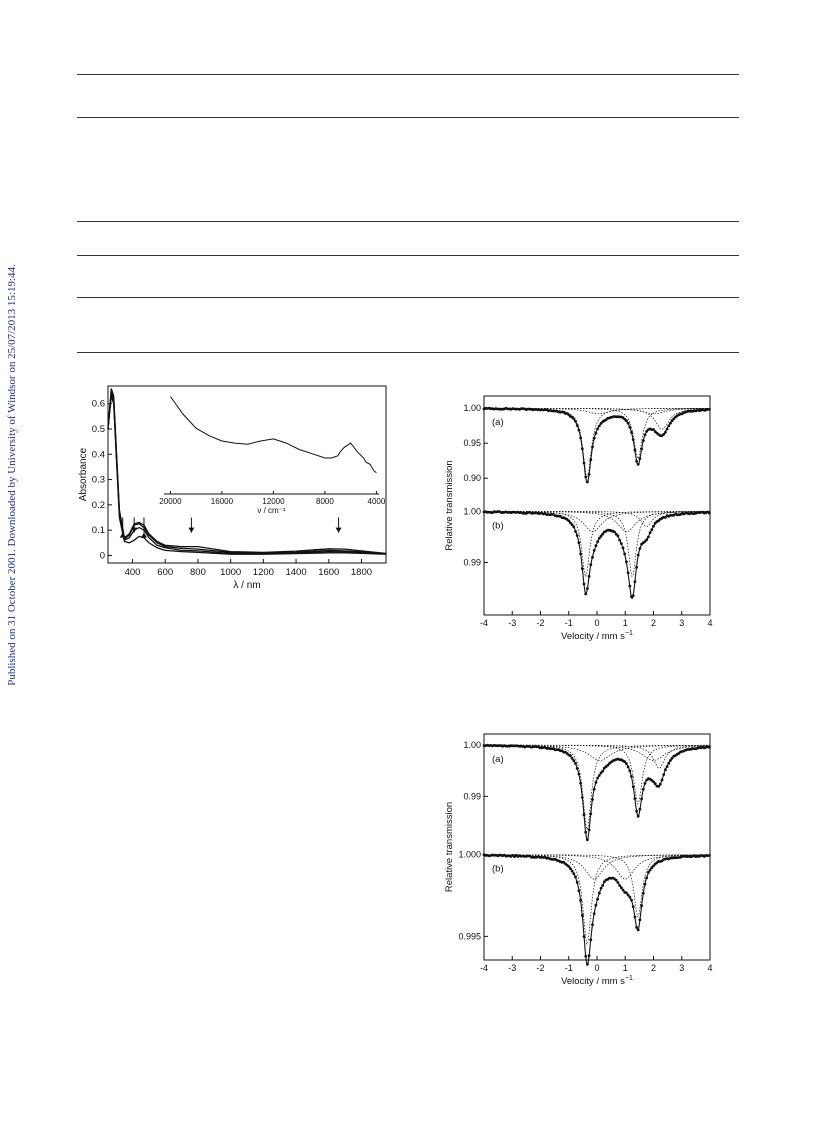 Image resolution: width=816 pixels, height=1145 pixels. What do you see at coordinates (133, 572) in the screenshot?
I see `x-tick-label: 400` at bounding box center [133, 572].